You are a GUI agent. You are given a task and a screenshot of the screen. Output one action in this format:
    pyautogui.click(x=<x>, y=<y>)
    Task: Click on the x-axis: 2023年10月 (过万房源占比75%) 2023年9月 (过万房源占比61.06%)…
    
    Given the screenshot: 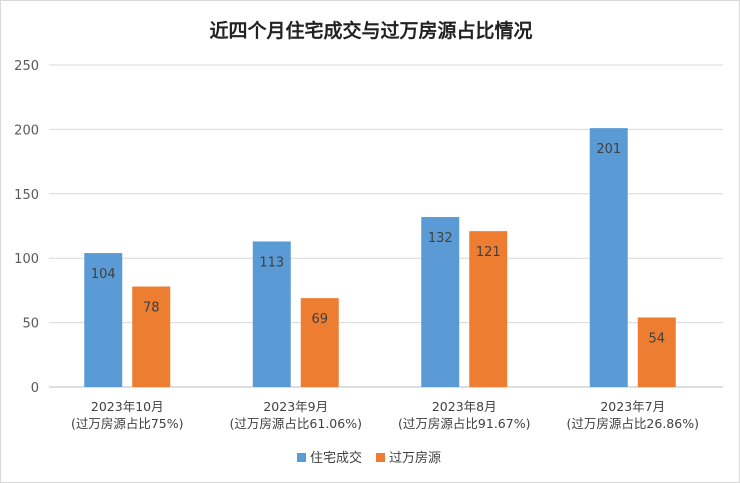 What is the action you would take?
    pyautogui.click(x=385, y=415)
    